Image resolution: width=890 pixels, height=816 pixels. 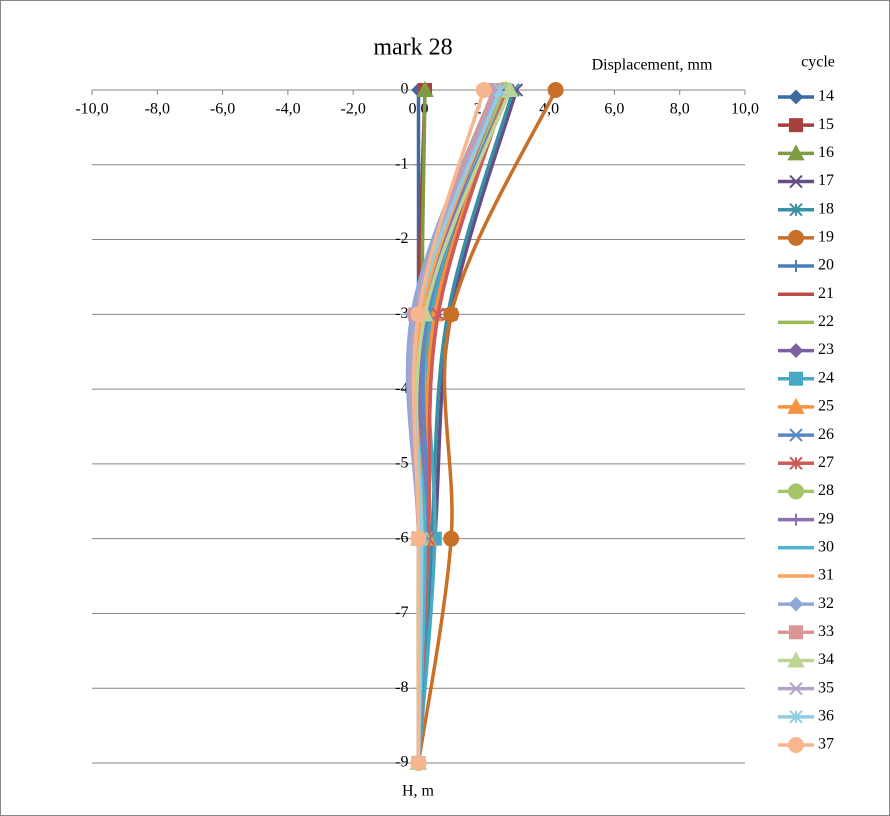 What do you see at coordinates (826, 208) in the screenshot?
I see `legend-label: 18` at bounding box center [826, 208].